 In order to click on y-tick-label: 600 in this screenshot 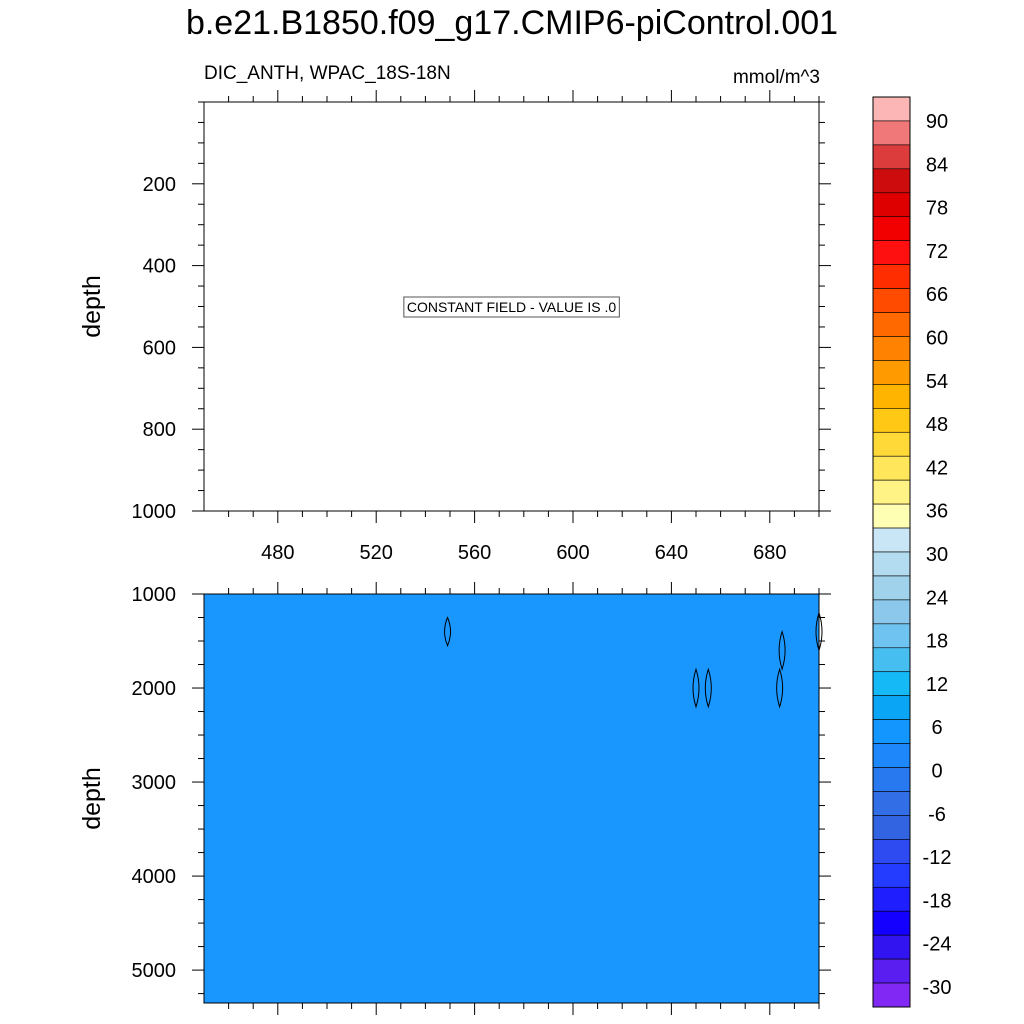, I will do `click(159, 348)`.